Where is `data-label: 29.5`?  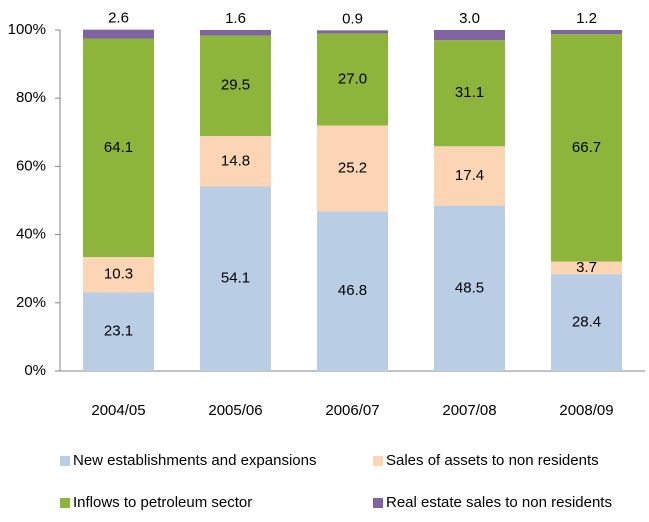
data-label: 29.5 is located at coordinates (235, 85).